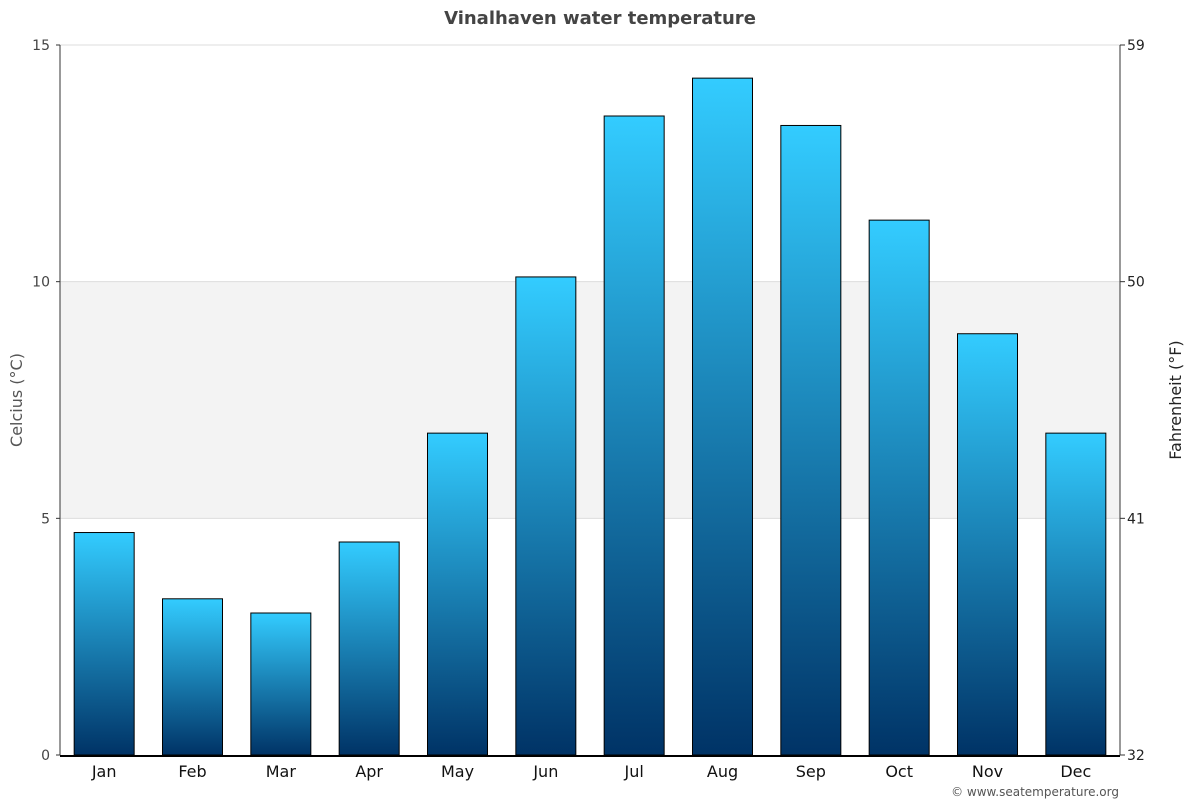 This screenshot has height=804, width=1200. What do you see at coordinates (722, 416) in the screenshot?
I see `bar-aug` at bounding box center [722, 416].